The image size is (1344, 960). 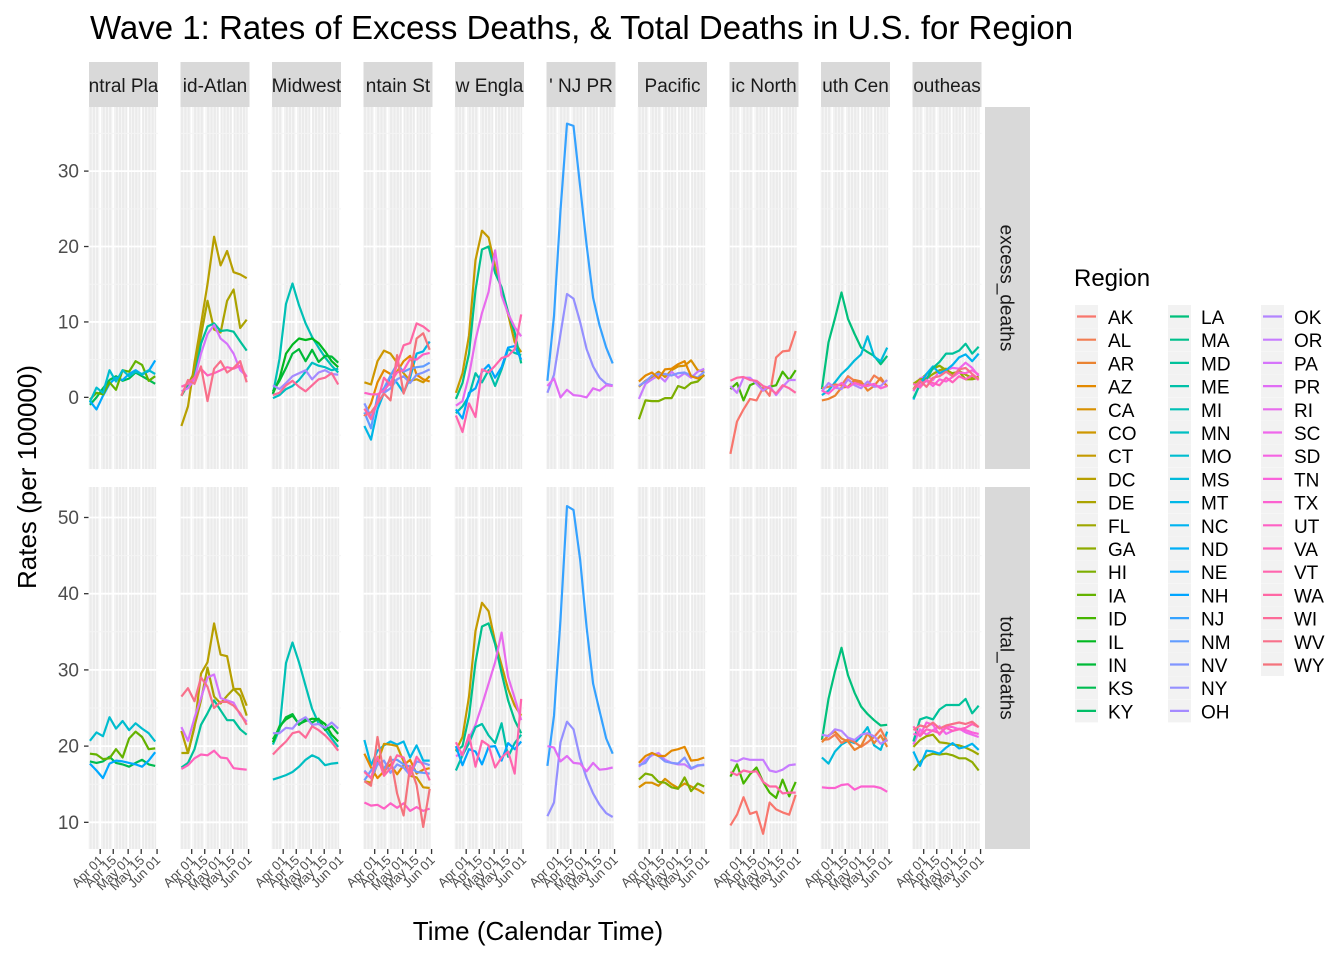 What do you see at coordinates (1212, 620) in the screenshot?
I see `legend-label: NJ` at bounding box center [1212, 620].